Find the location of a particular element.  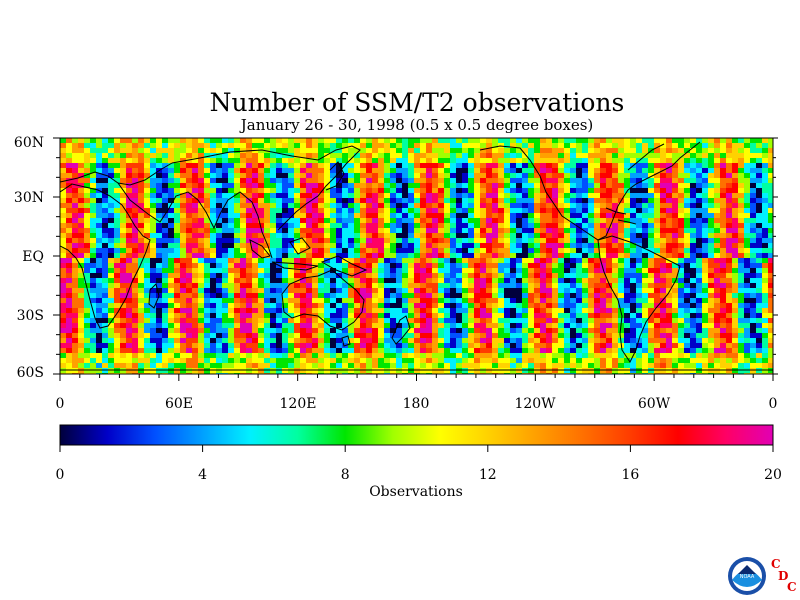

colorbar-tick-16: 16 is located at coordinates (630, 475).